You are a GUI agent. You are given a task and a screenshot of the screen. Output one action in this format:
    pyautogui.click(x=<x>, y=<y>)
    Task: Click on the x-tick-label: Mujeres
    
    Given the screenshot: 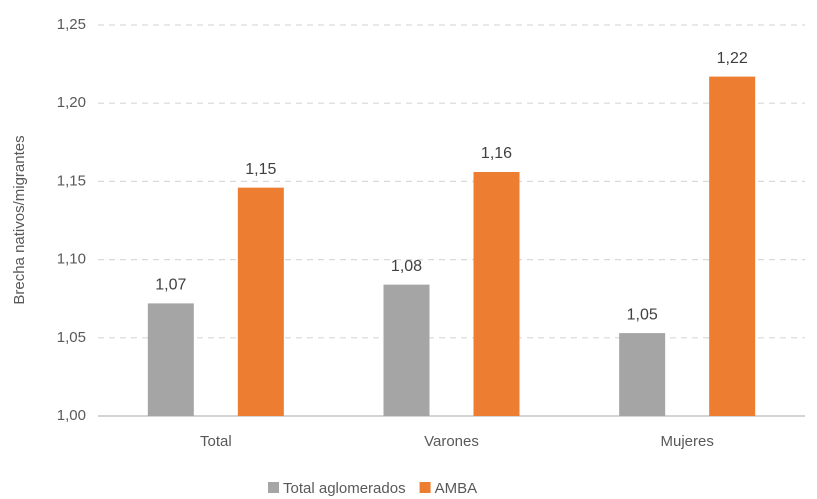 What is the action you would take?
    pyautogui.click(x=686, y=441)
    